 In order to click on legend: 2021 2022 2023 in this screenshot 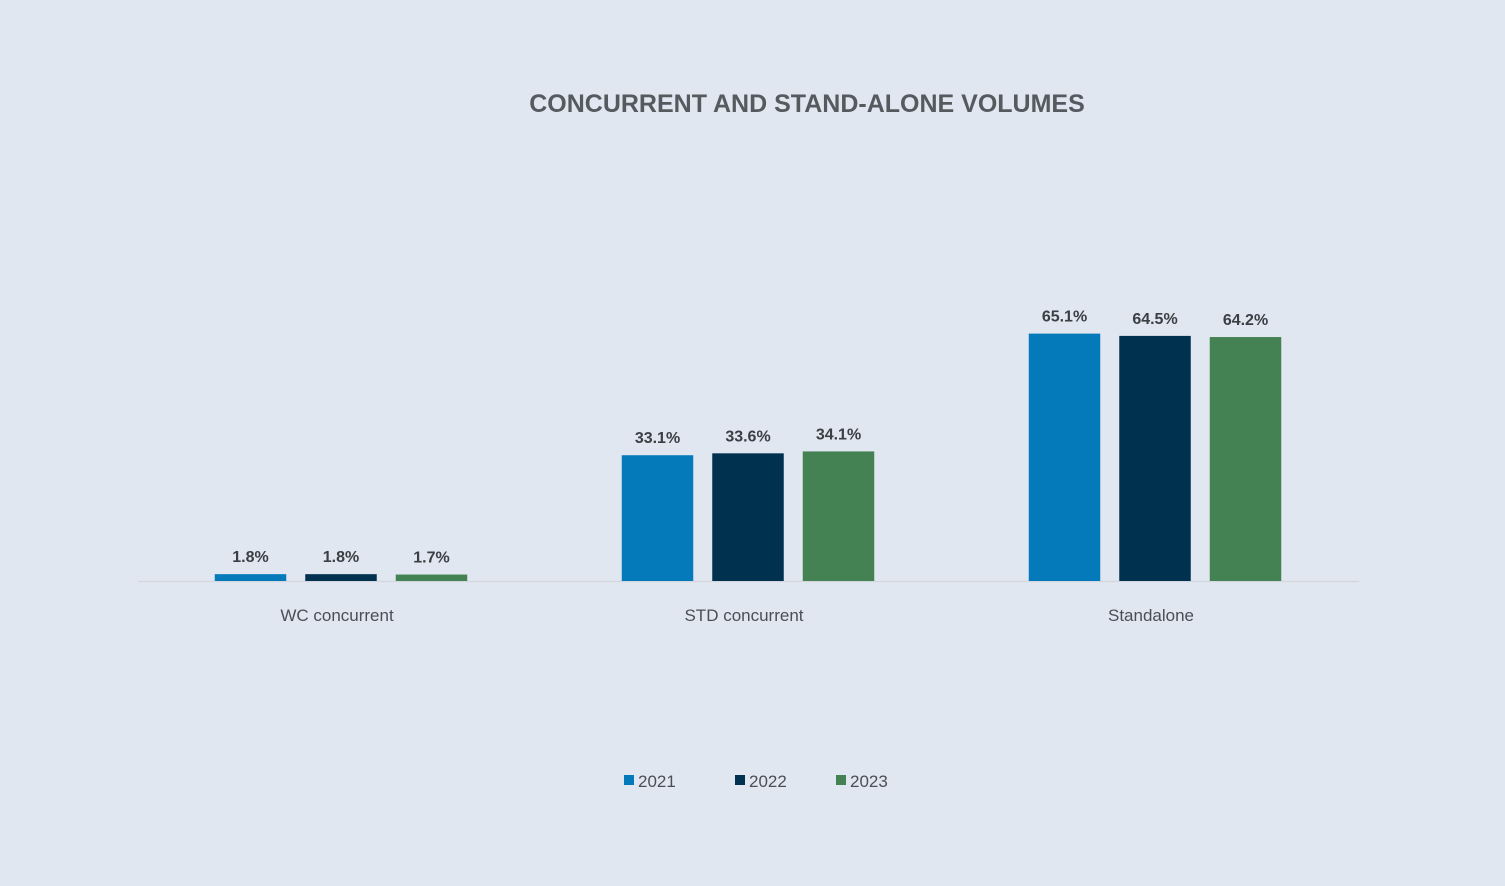, I will do `click(756, 781)`.